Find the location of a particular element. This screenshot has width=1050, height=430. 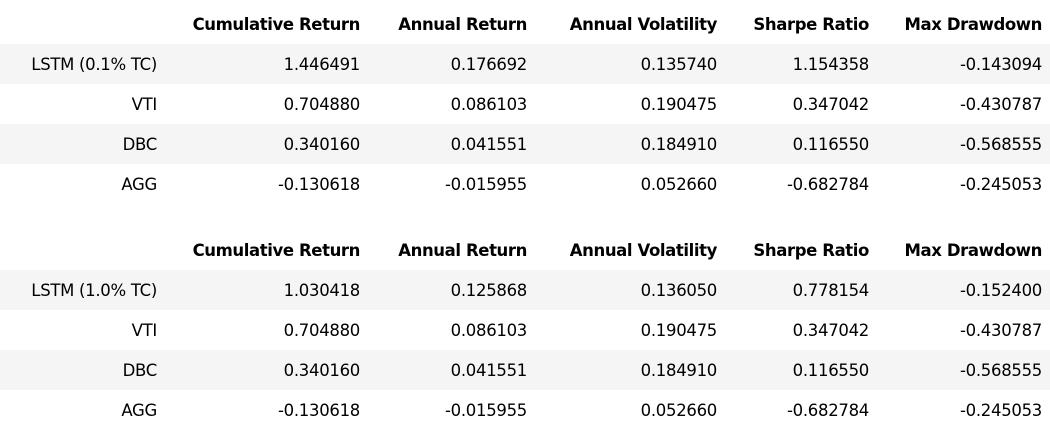

cell-annual-return: 0.176692 is located at coordinates (489, 64).